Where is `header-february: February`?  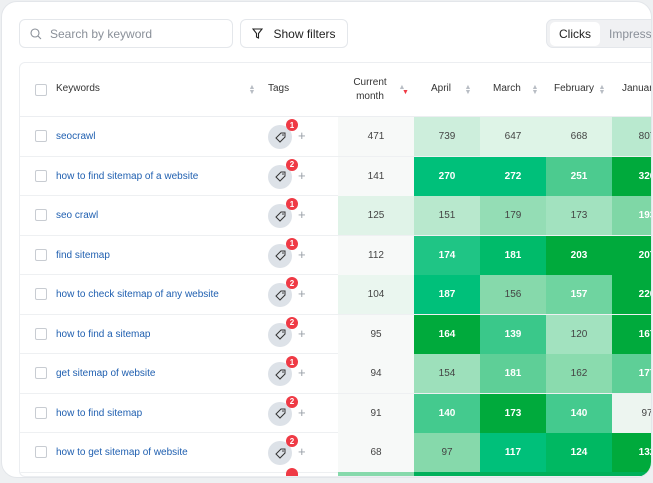 header-february: February is located at coordinates (574, 88).